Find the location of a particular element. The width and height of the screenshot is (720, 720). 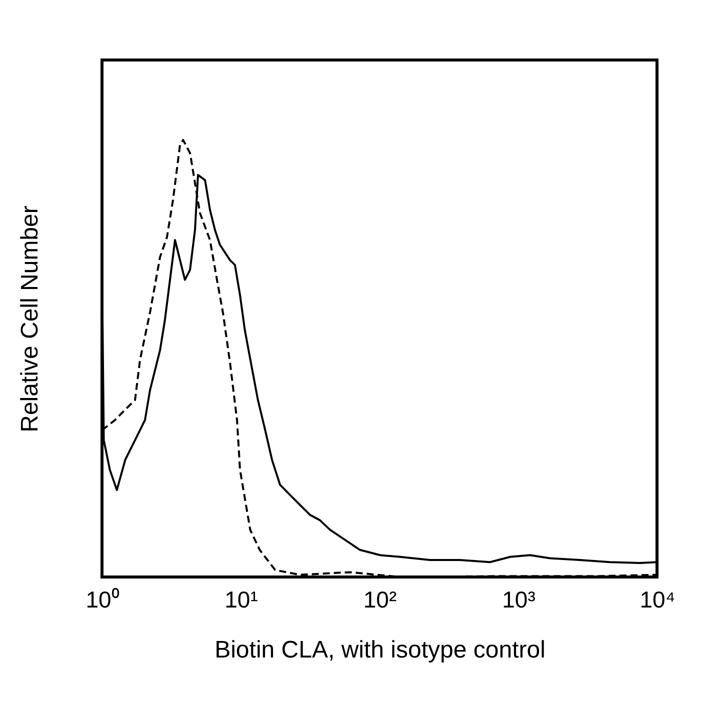

x-tick-label: 10³ is located at coordinates (519, 599).